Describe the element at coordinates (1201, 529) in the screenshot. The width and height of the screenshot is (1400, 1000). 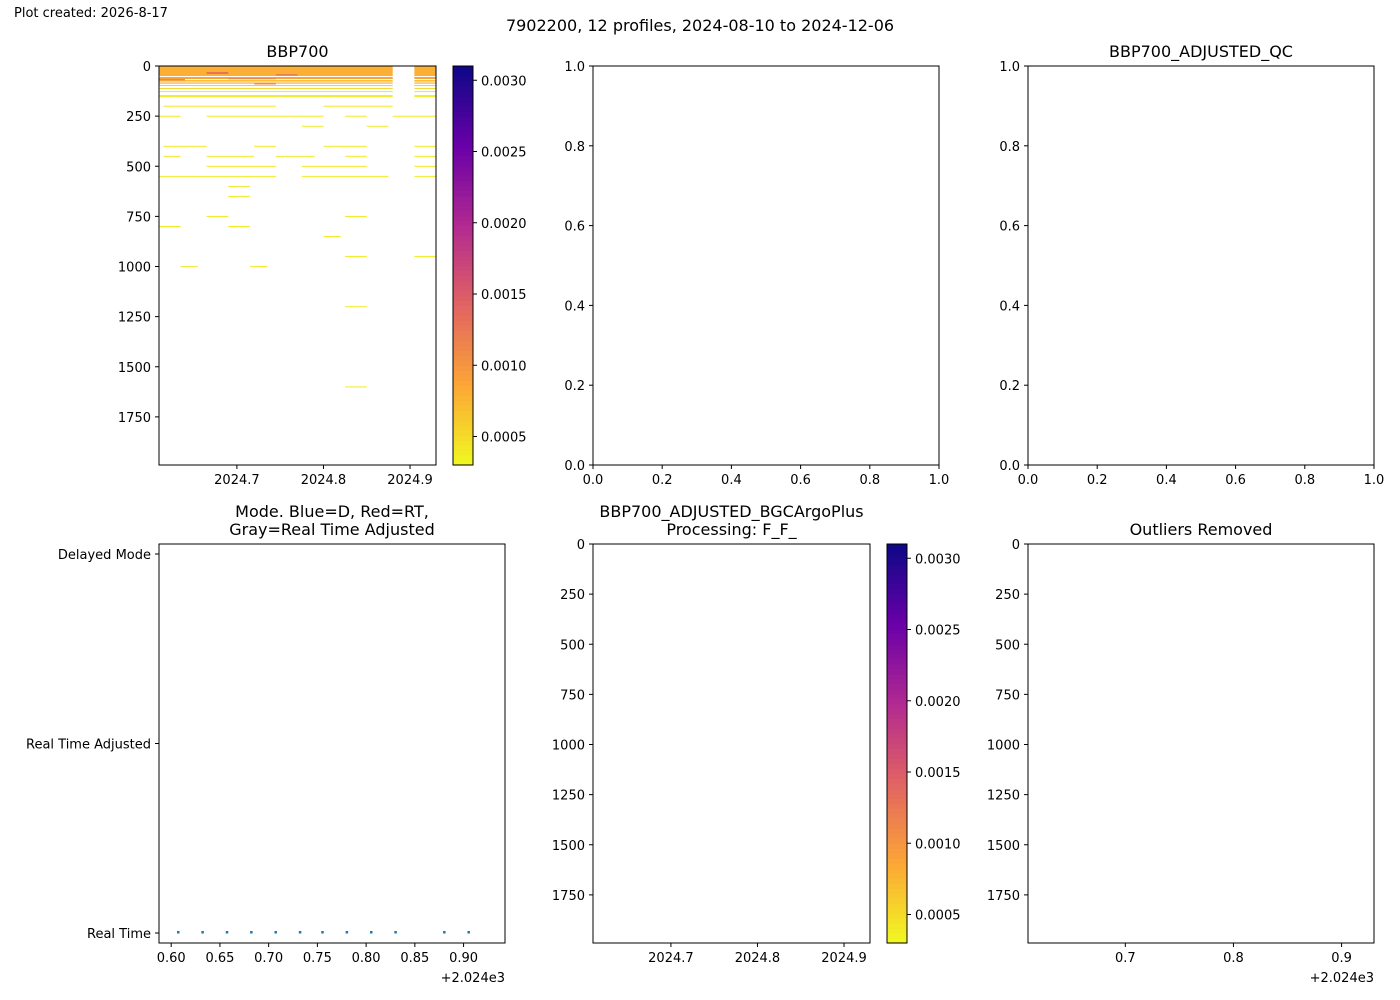
I see `axes-title: Outliers Removed` at that location.